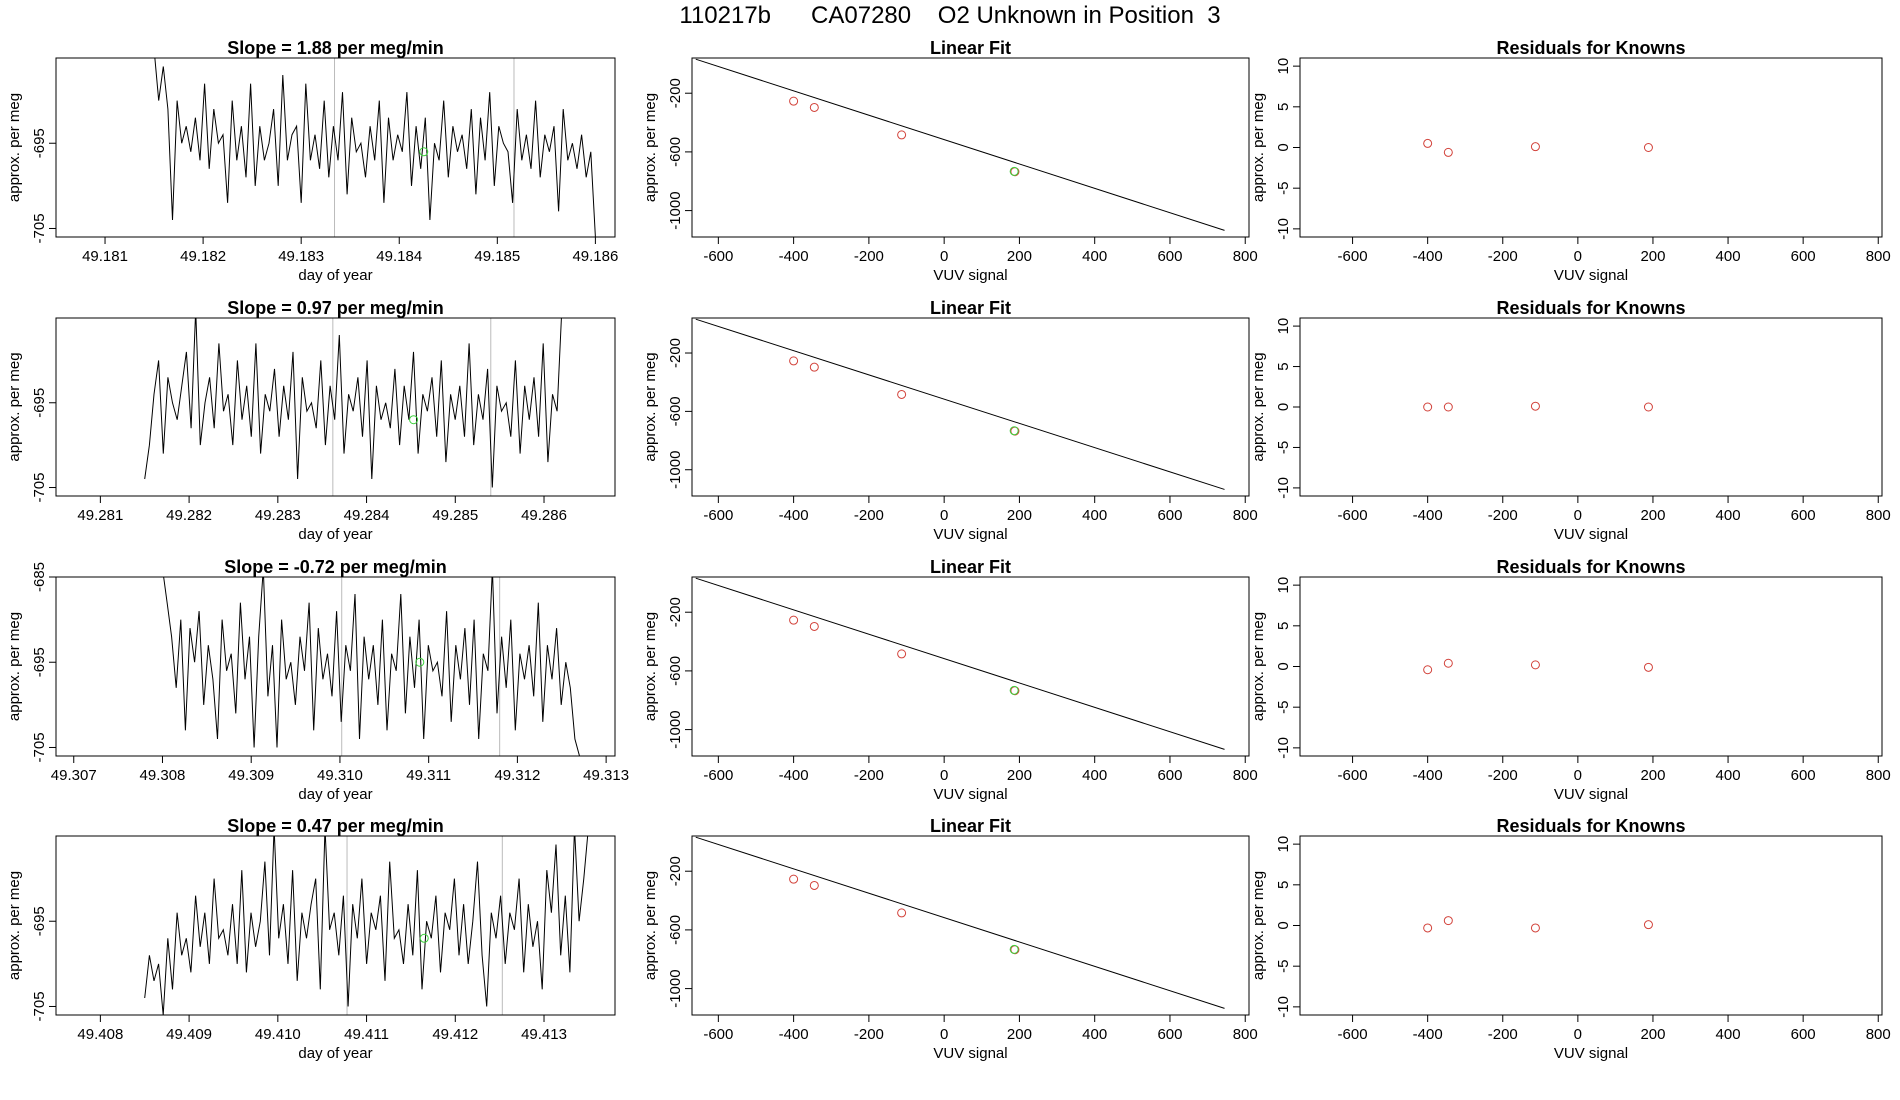 This screenshot has height=1100, width=1900. What do you see at coordinates (455, 1034) in the screenshot?
I see `x-tick-label: 49.412` at bounding box center [455, 1034].